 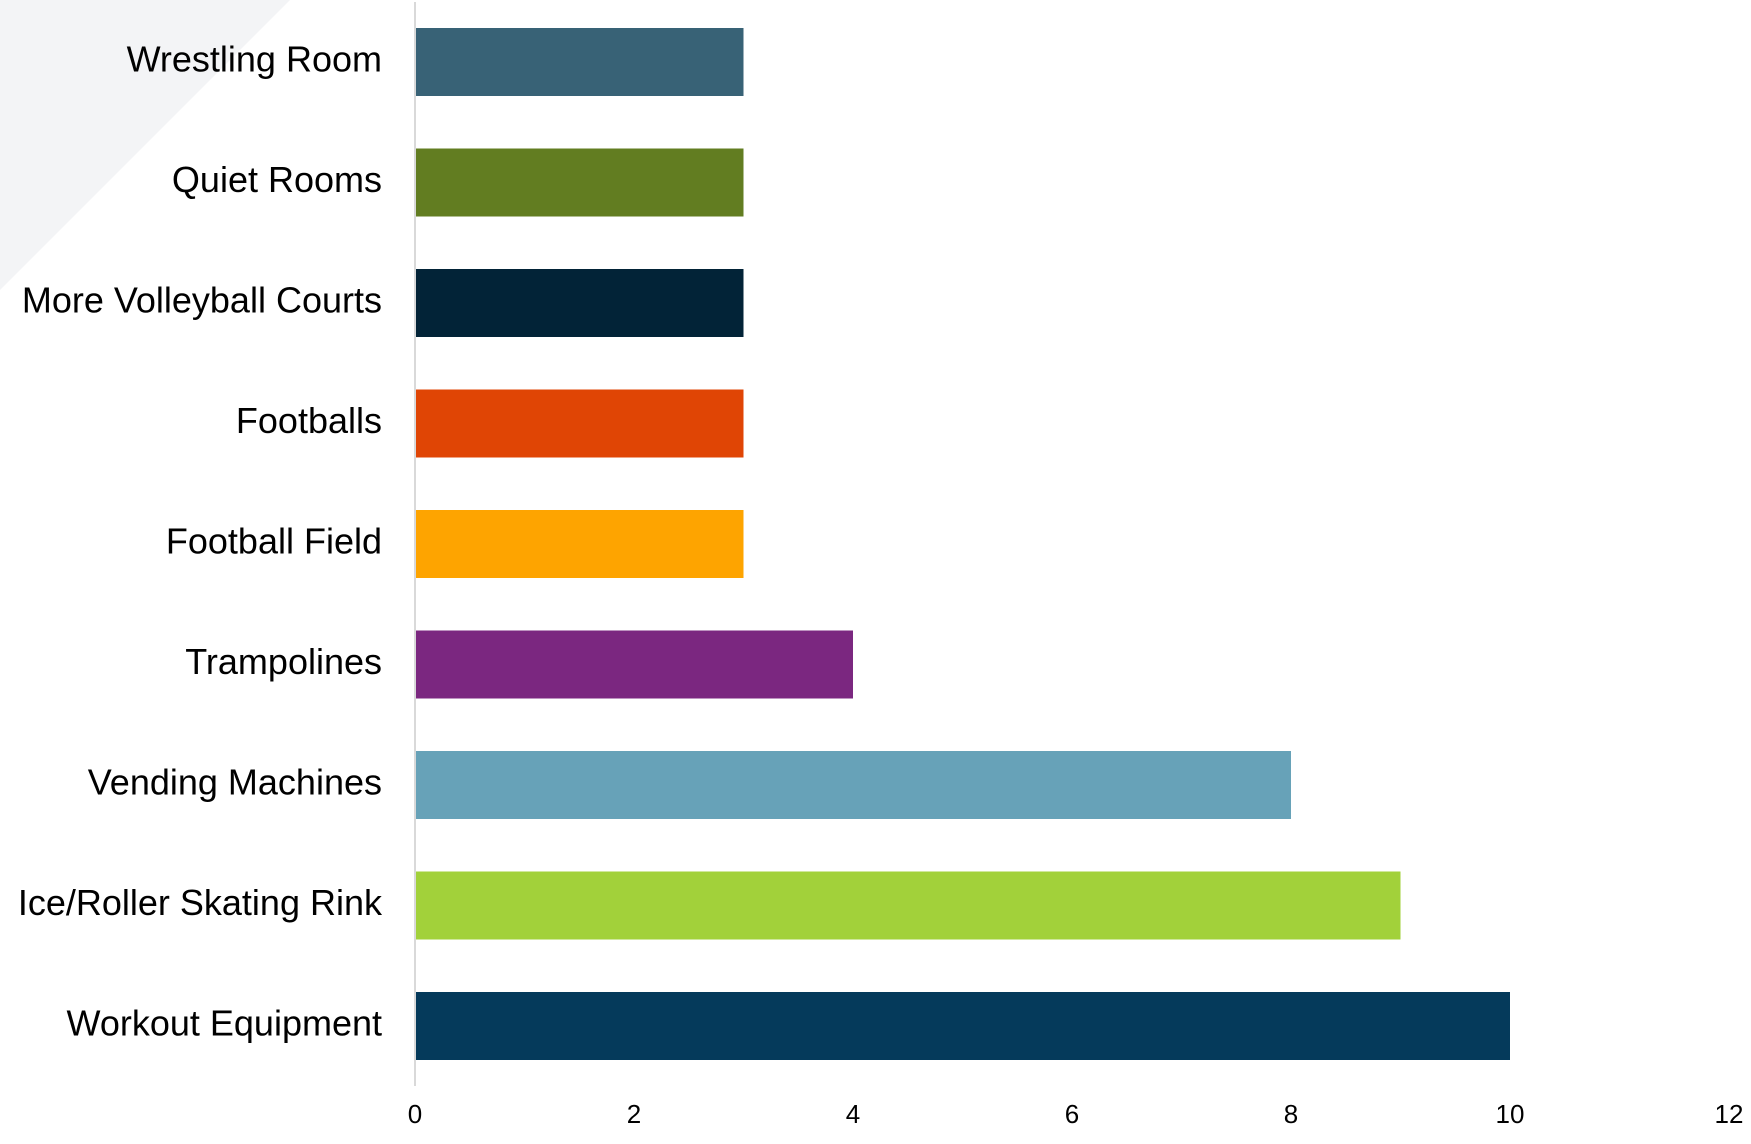 I want to click on category-label: Quiet Rooms, so click(x=277, y=179).